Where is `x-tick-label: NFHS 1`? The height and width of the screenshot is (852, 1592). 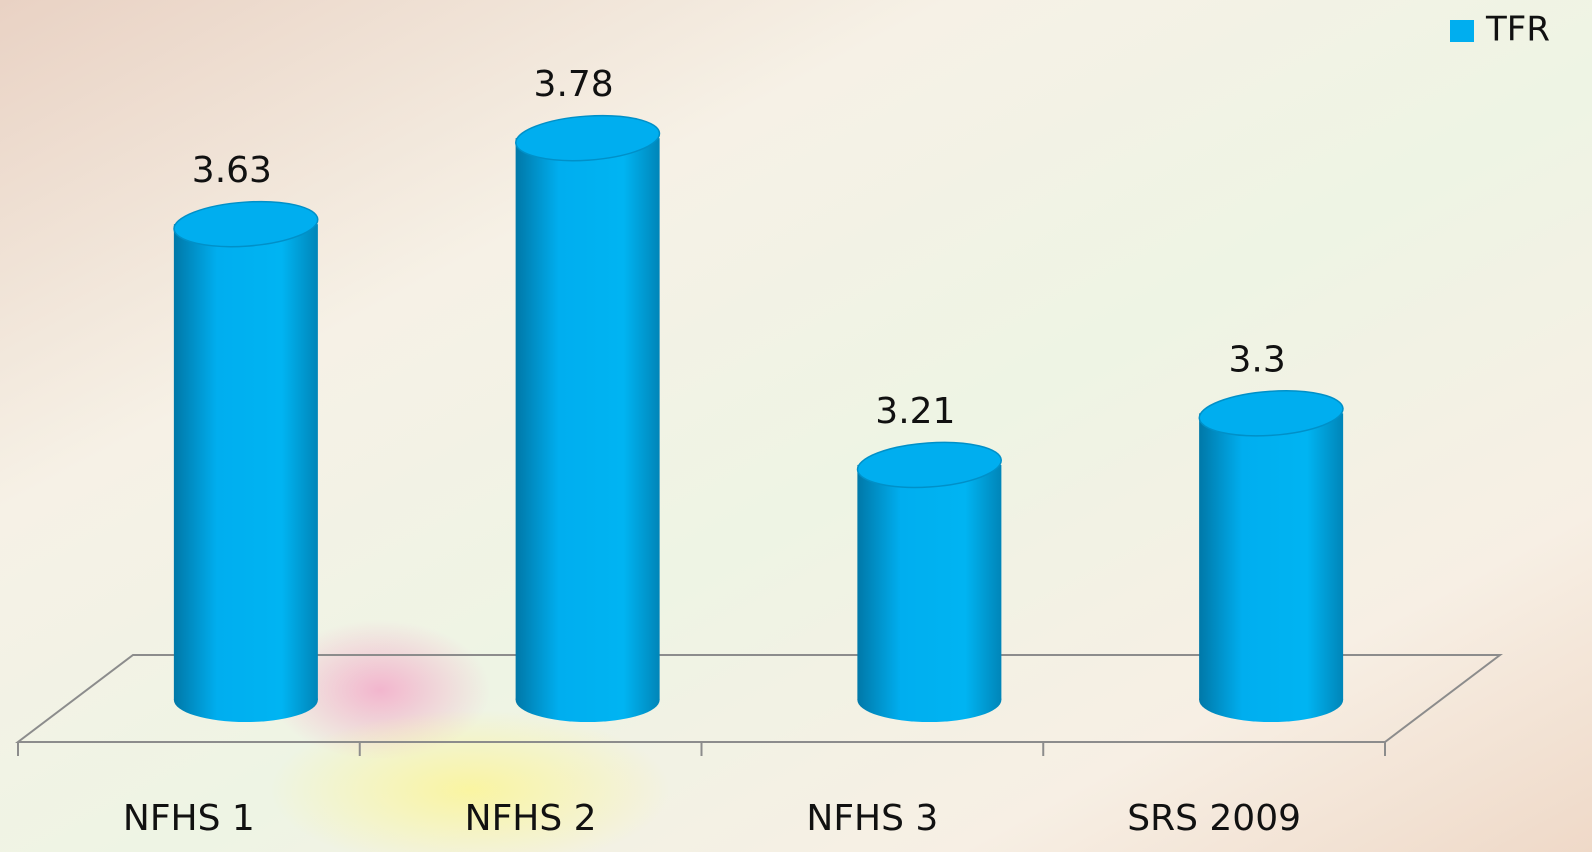
x-tick-label: NFHS 1 is located at coordinates (189, 818).